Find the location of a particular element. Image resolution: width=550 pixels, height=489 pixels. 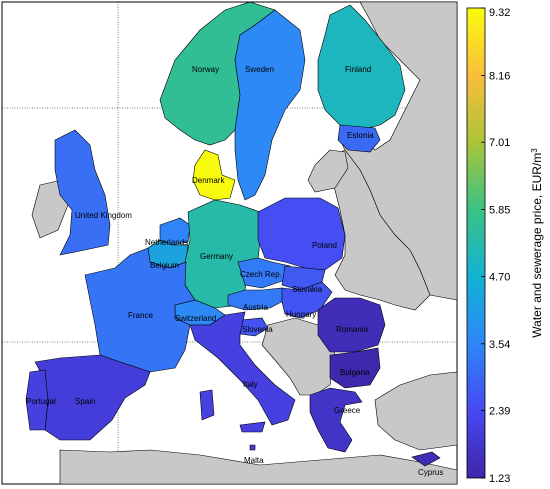

label-malta: Malta is located at coordinates (254, 460).